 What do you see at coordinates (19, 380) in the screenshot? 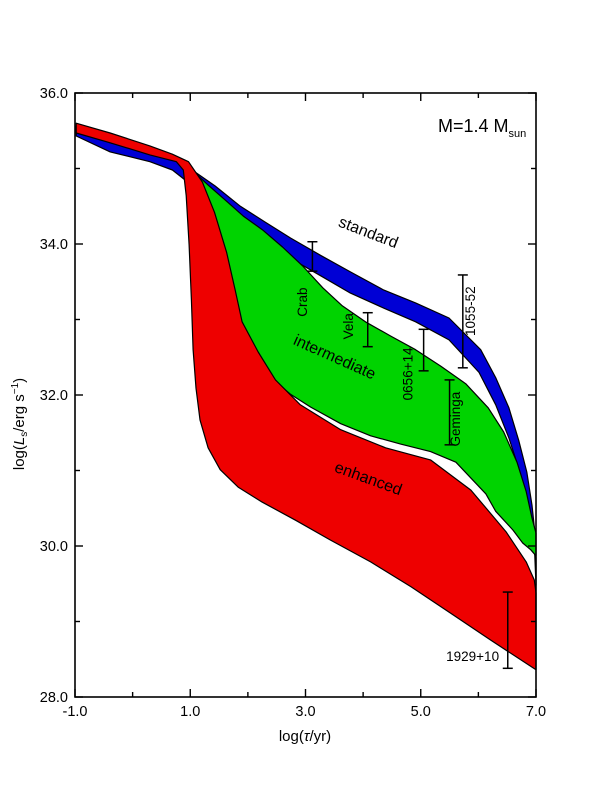
I see `y-axis-title-p6: )` at bounding box center [19, 380].